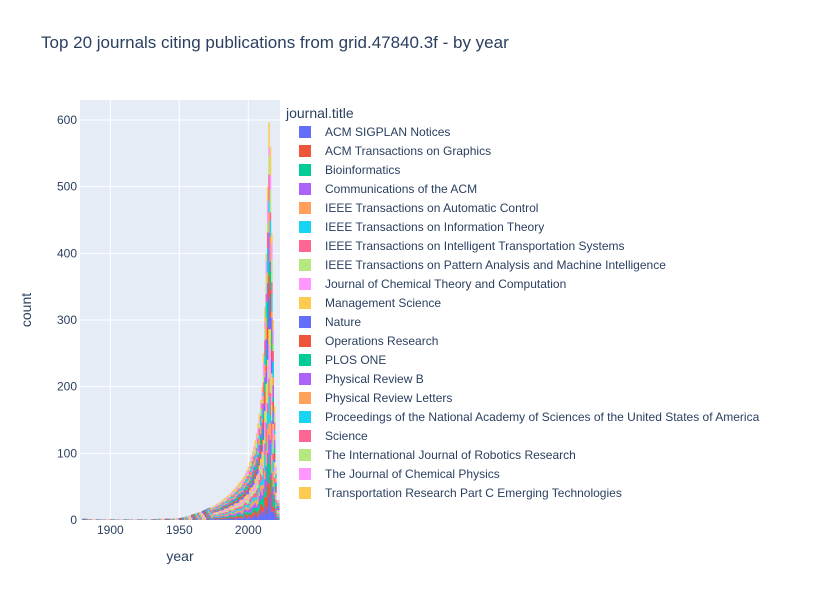 This screenshot has height=600, width=833. Describe the element at coordinates (401, 189) in the screenshot. I see `legend-item-label: Communications of the ACM` at that location.